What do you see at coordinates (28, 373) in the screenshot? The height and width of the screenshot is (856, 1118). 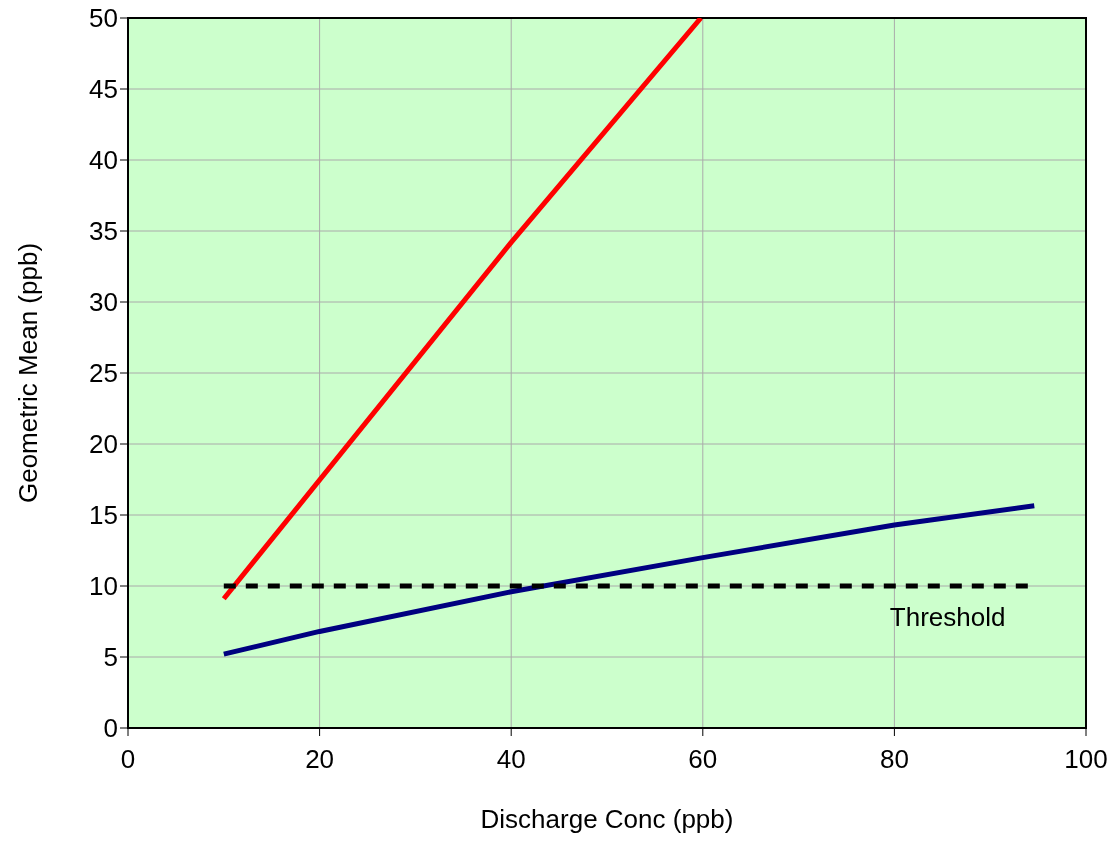 I see `y-axis-title: Geometric Mean (ppb)` at bounding box center [28, 373].